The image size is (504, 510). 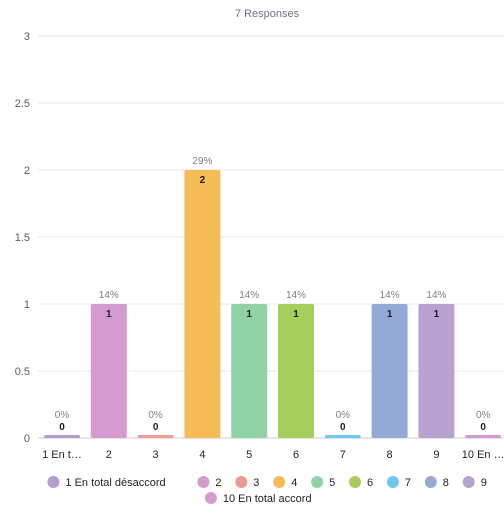 I want to click on y-tick-label: 2, so click(x=27, y=171).